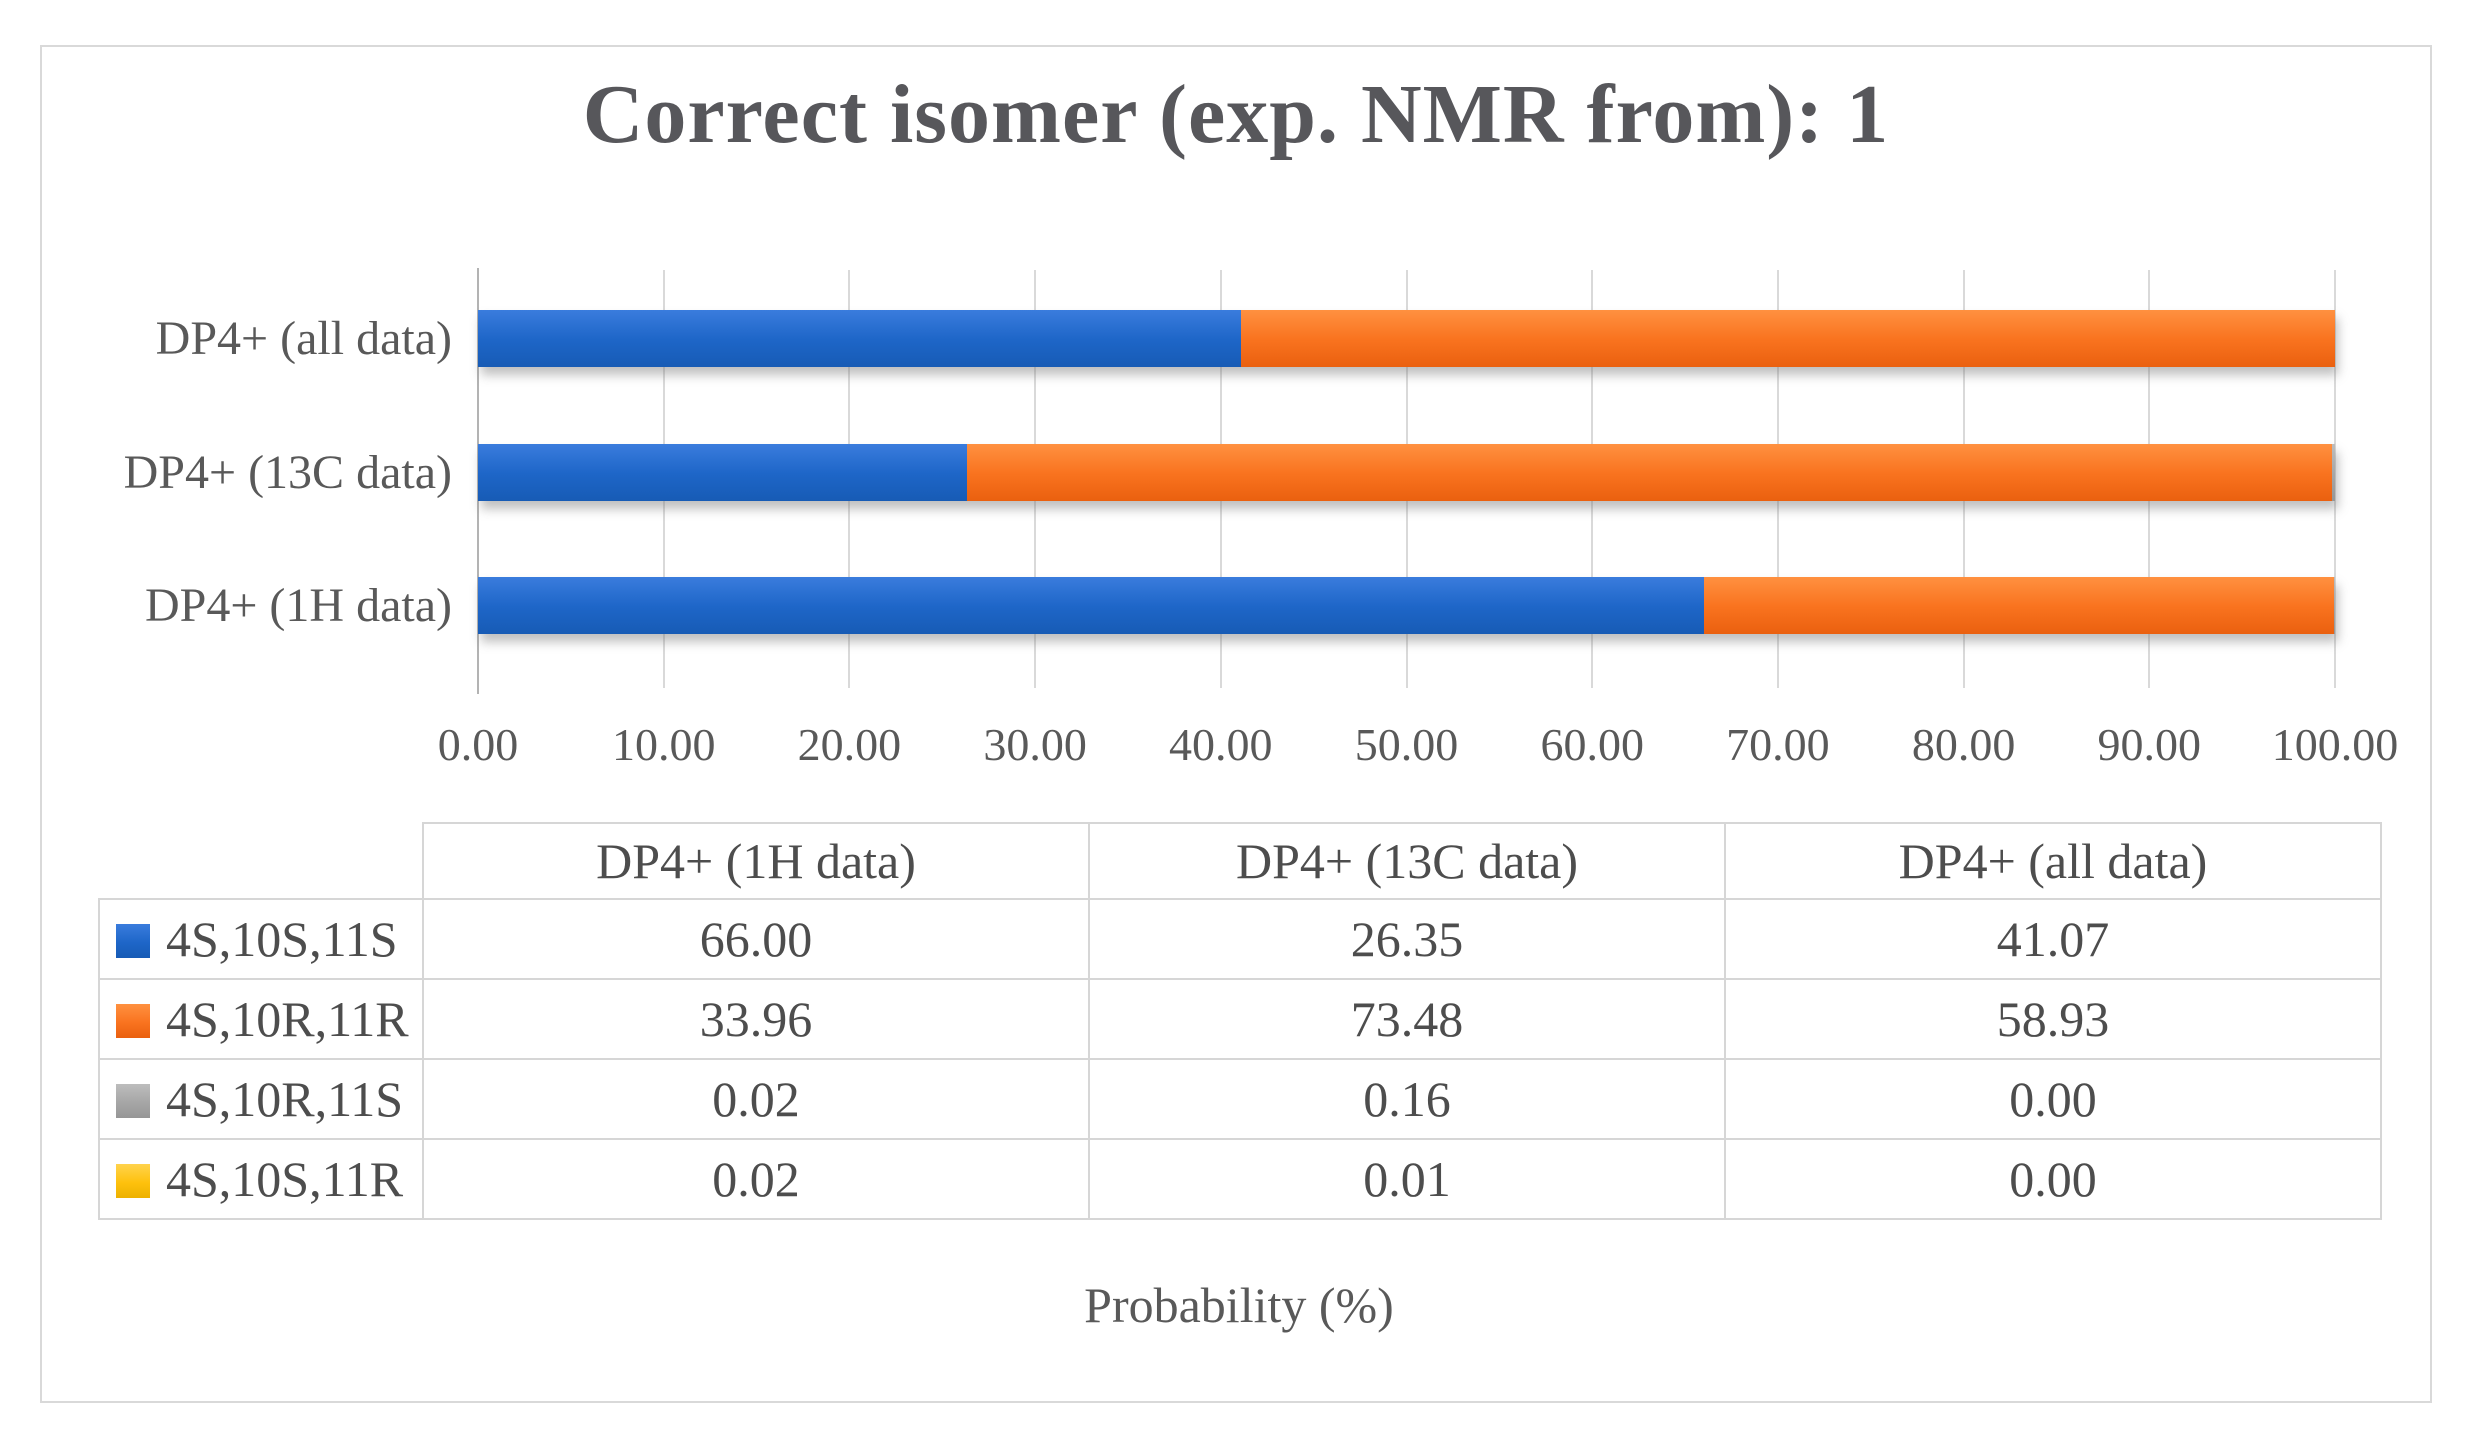  Describe the element at coordinates (478, 744) in the screenshot. I see `x-tick-label: 0.00` at that location.